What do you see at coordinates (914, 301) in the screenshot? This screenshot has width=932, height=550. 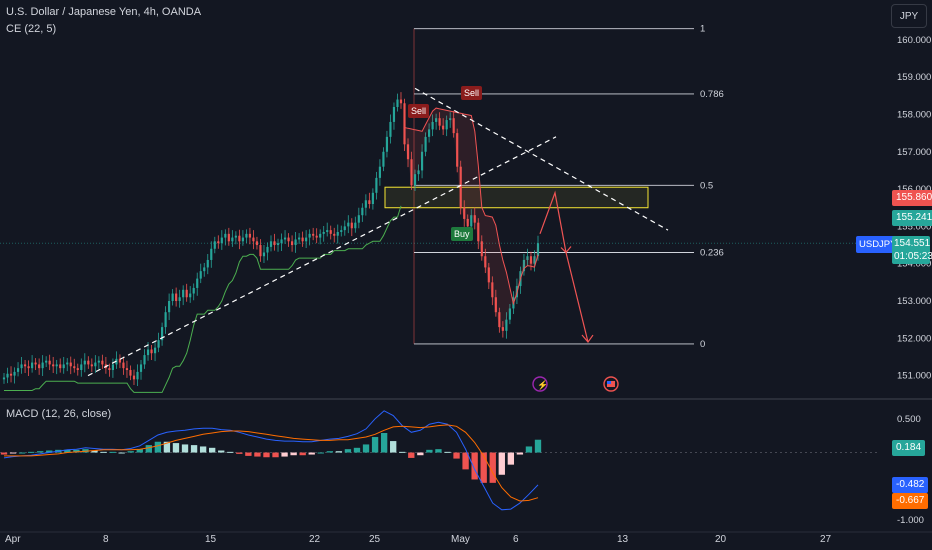 I see `price-axis-tick: 153.000` at bounding box center [914, 301].